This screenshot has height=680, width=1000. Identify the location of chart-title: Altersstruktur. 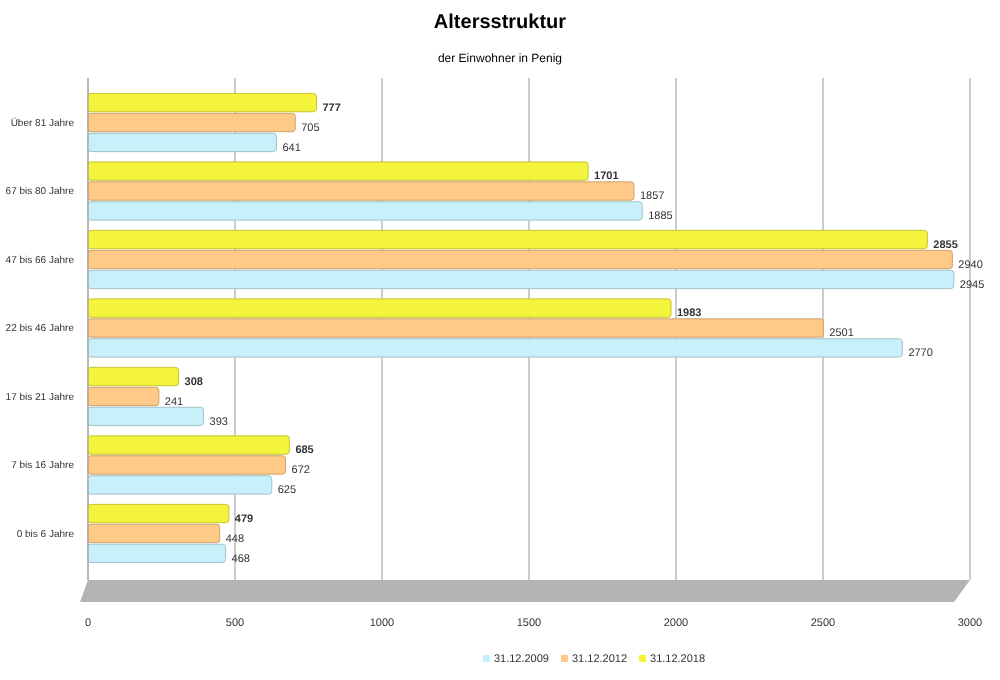
(500, 23).